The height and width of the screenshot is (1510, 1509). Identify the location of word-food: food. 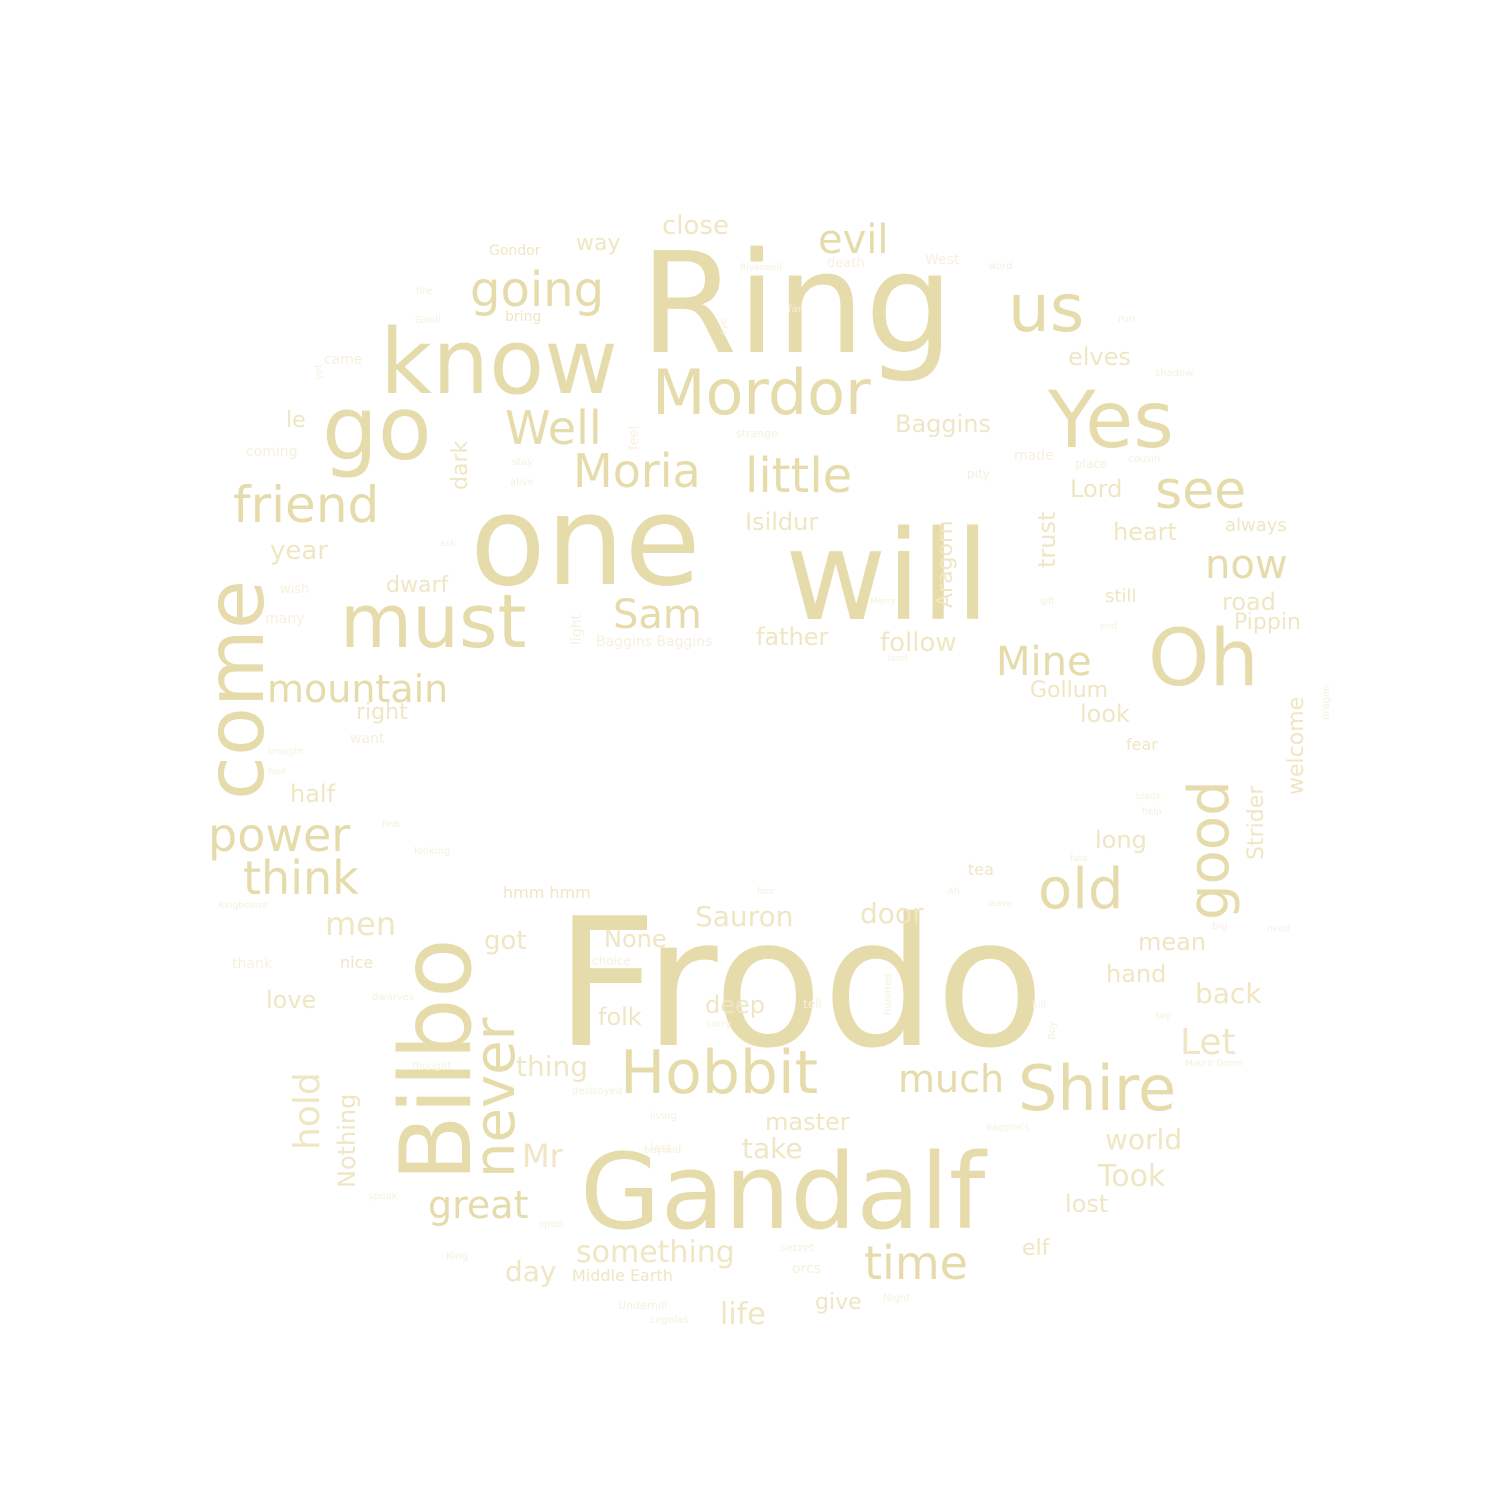
(277, 771).